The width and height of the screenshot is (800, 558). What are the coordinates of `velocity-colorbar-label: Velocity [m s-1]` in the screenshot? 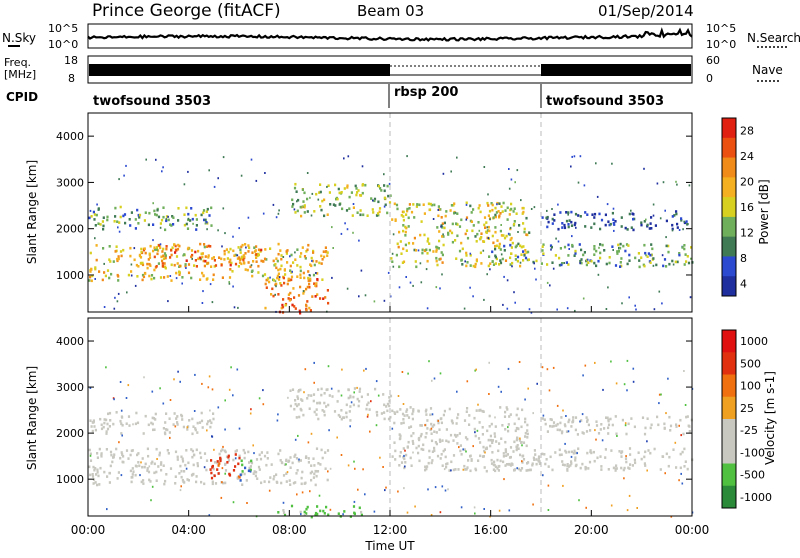 It's located at (770, 418).